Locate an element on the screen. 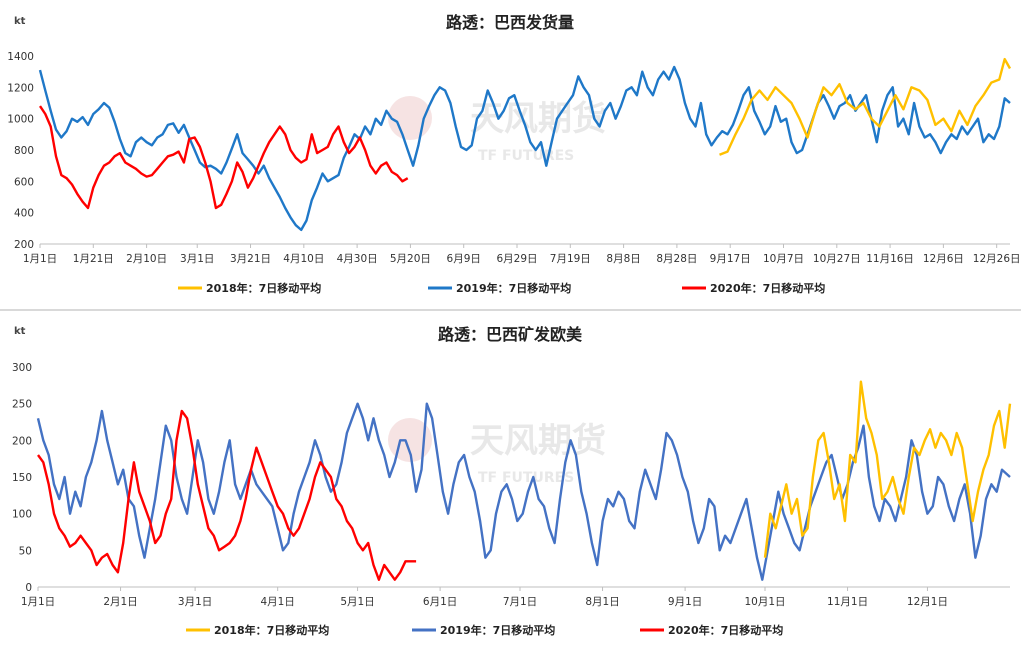 Image resolution: width=1021 pixels, height=650 pixels. y-tick-label: 400 is located at coordinates (24, 214).